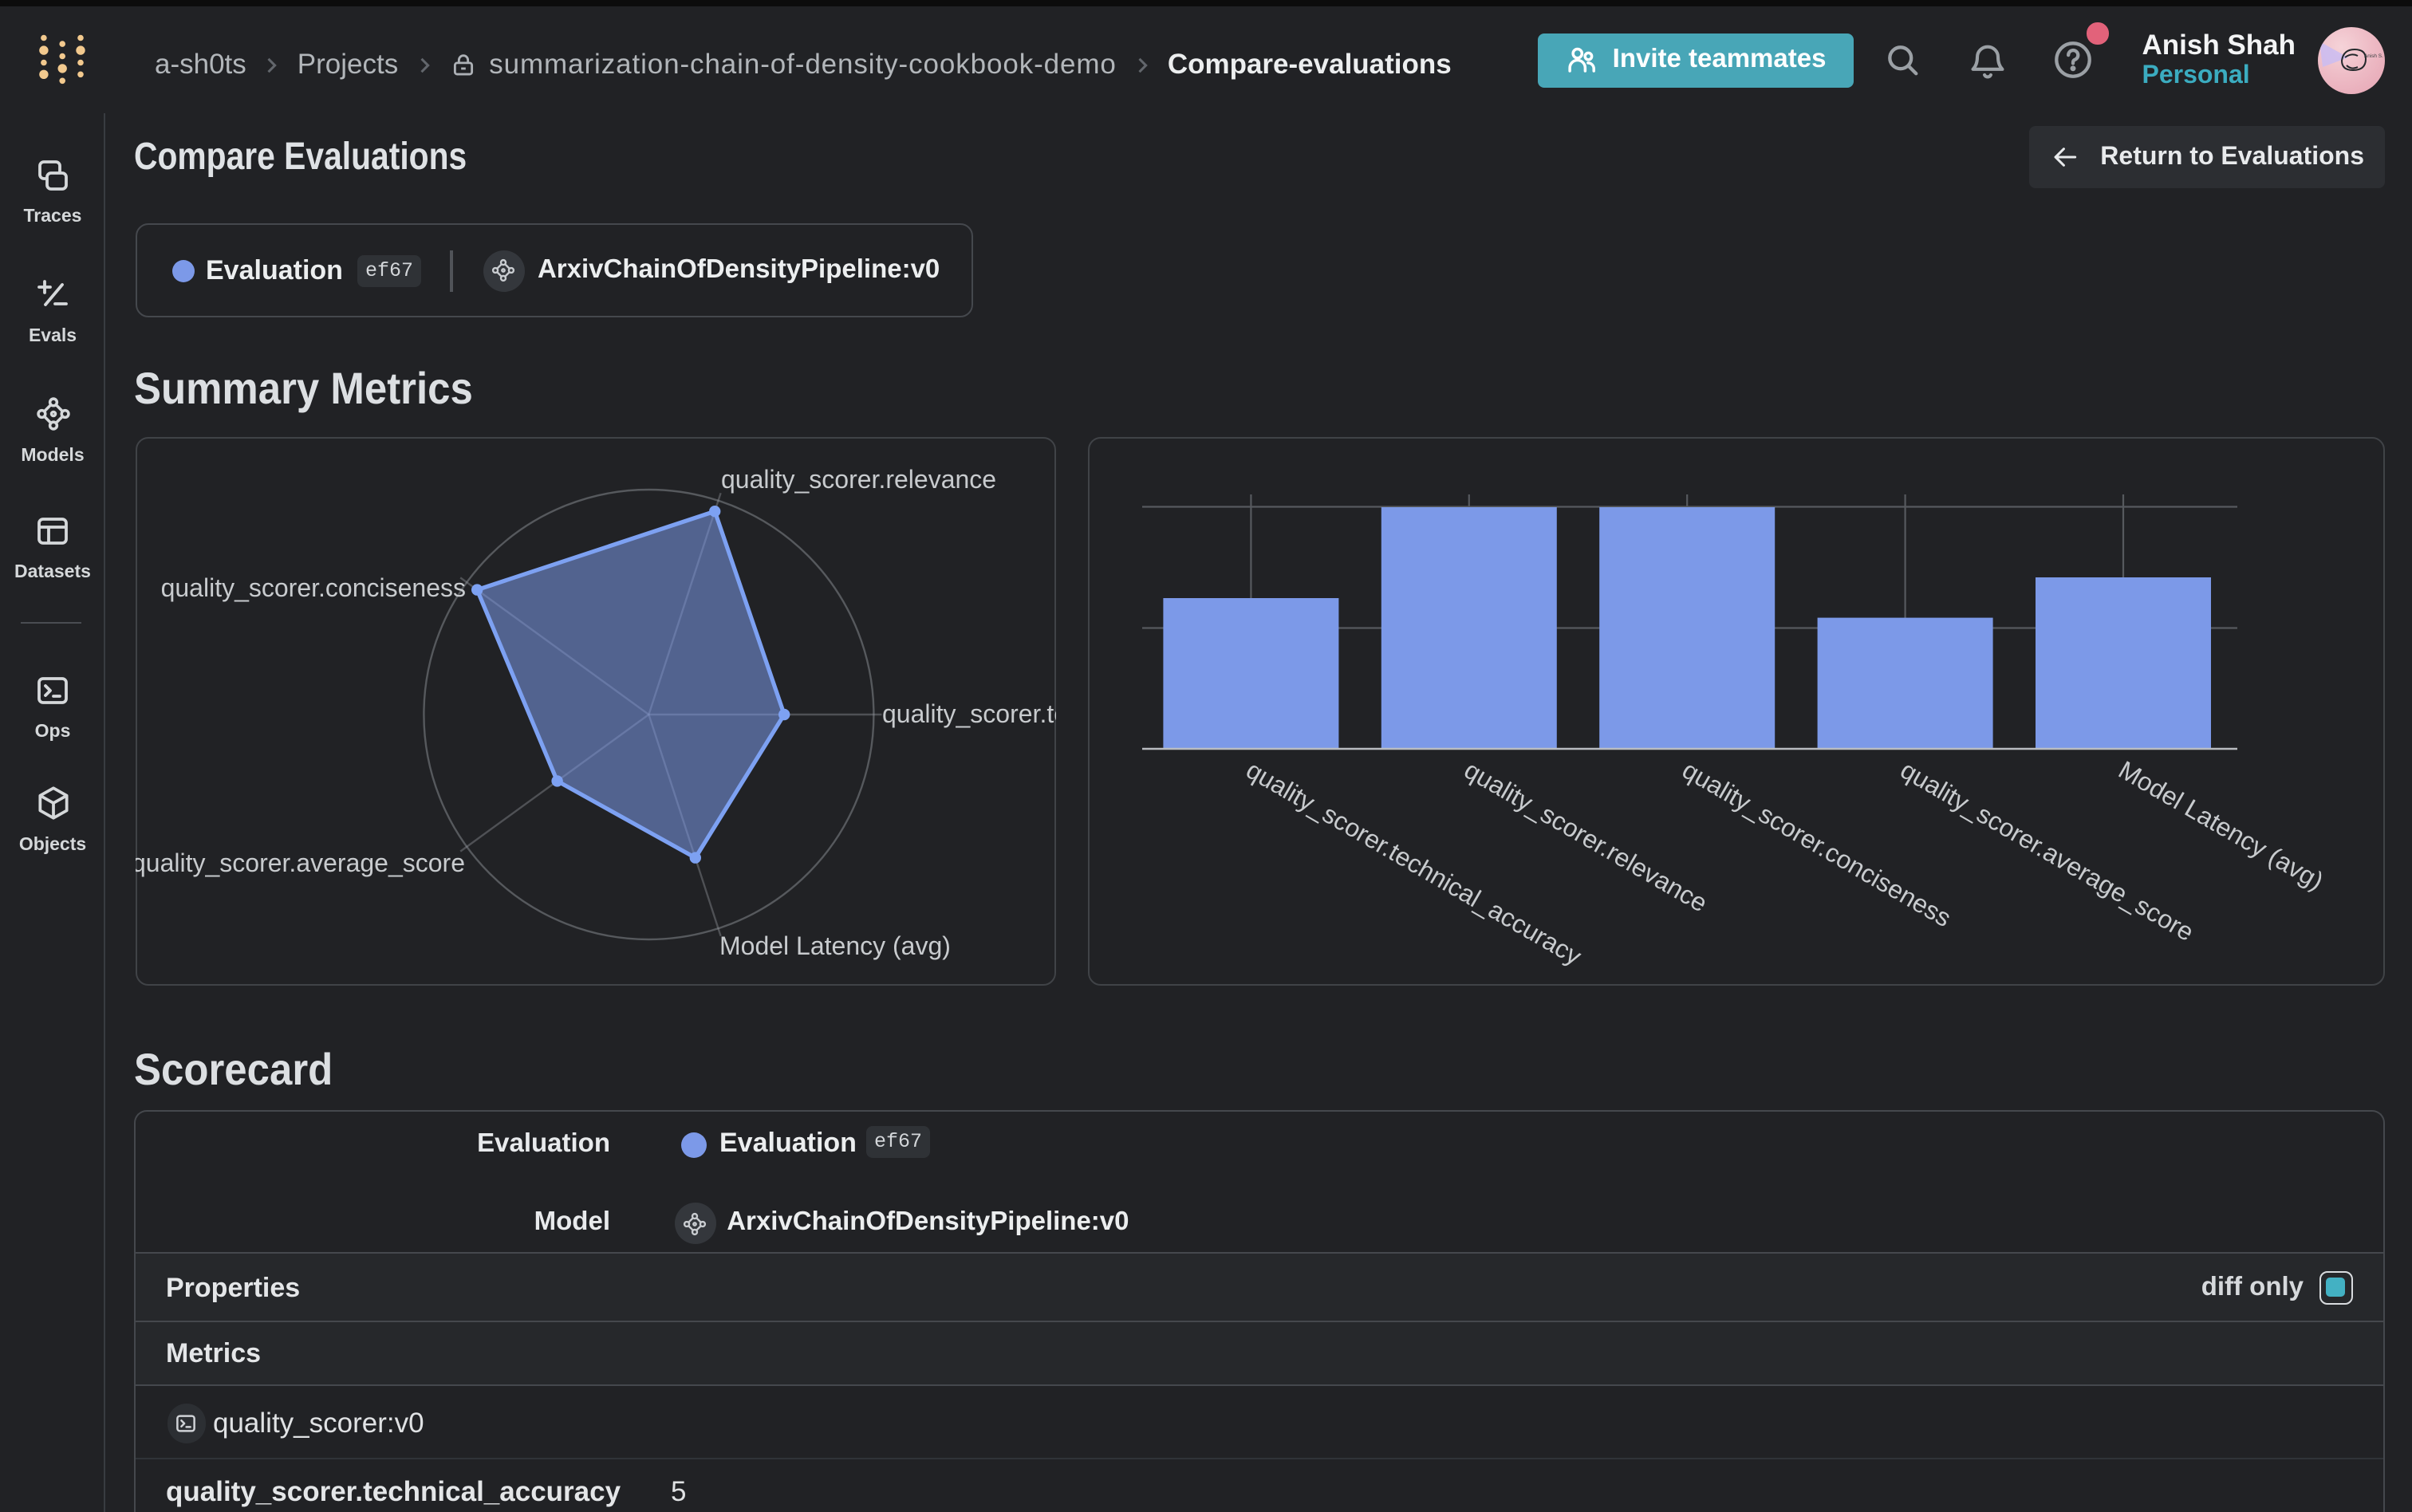 The height and width of the screenshot is (1512, 2412). Describe the element at coordinates (2374, 55) in the screenshot. I see `svg-text: Anish S.` at that location.